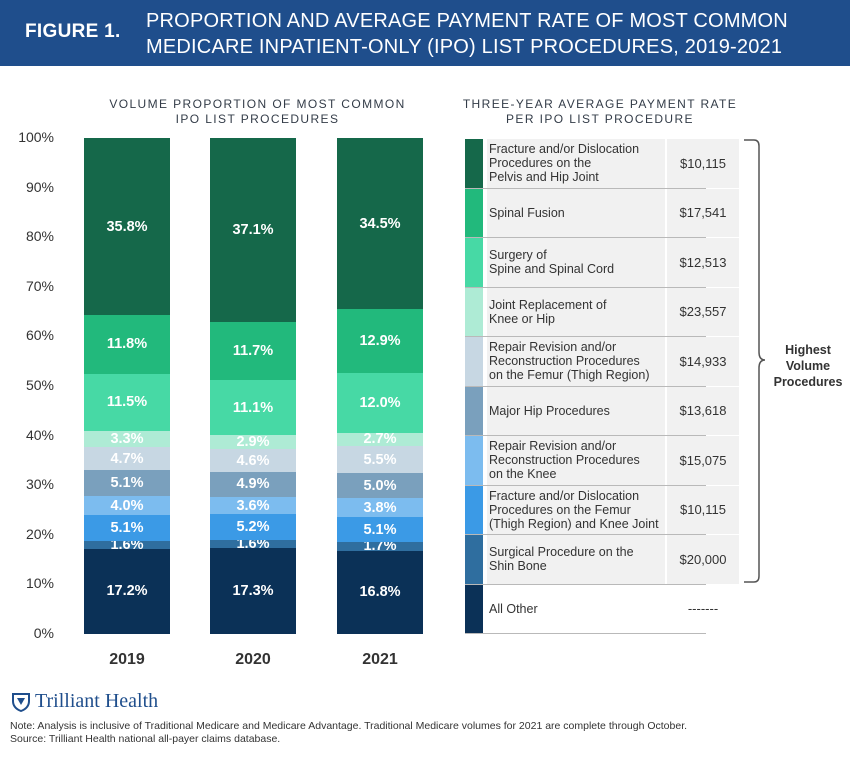 The width and height of the screenshot is (850, 762). I want to click on y-tick-label: 20%, so click(39, 533).